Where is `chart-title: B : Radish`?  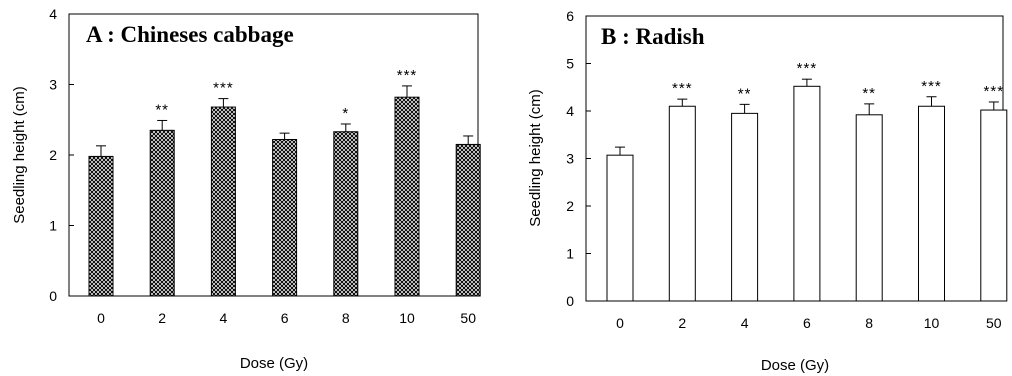
chart-title: B : Radish is located at coordinates (653, 36).